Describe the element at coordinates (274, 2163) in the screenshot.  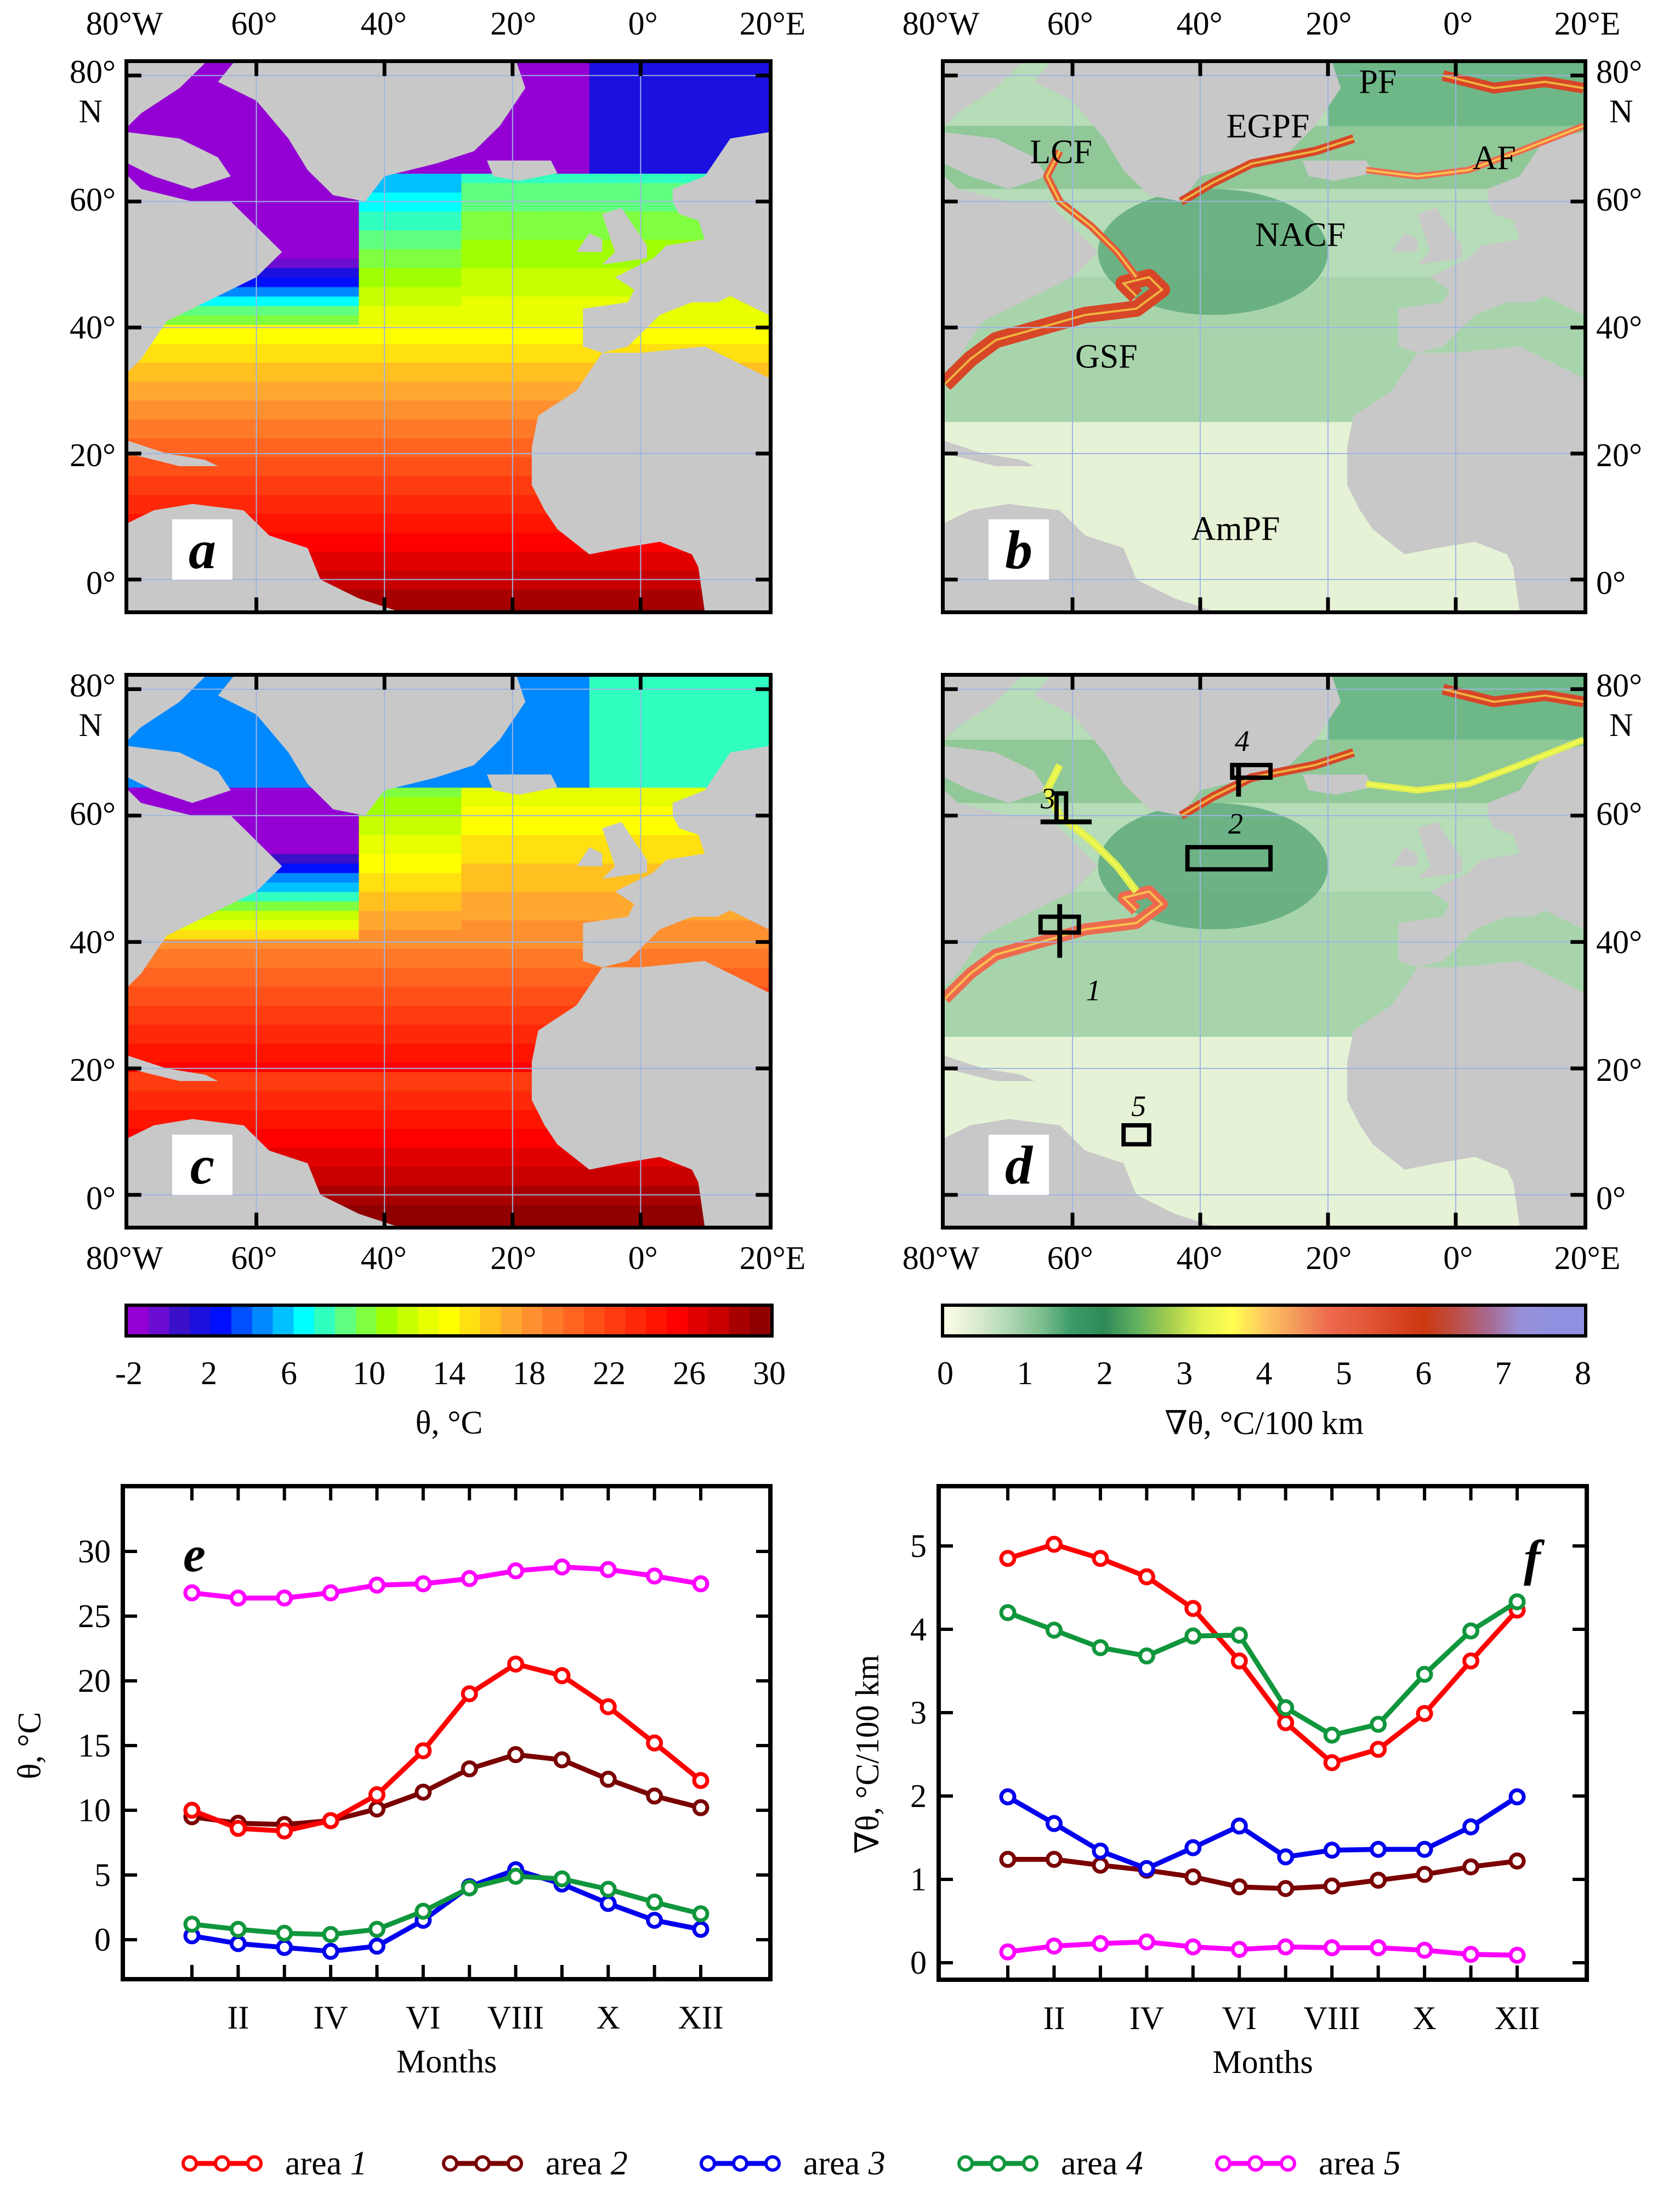
I see `legend-item-area-1: area 1` at that location.